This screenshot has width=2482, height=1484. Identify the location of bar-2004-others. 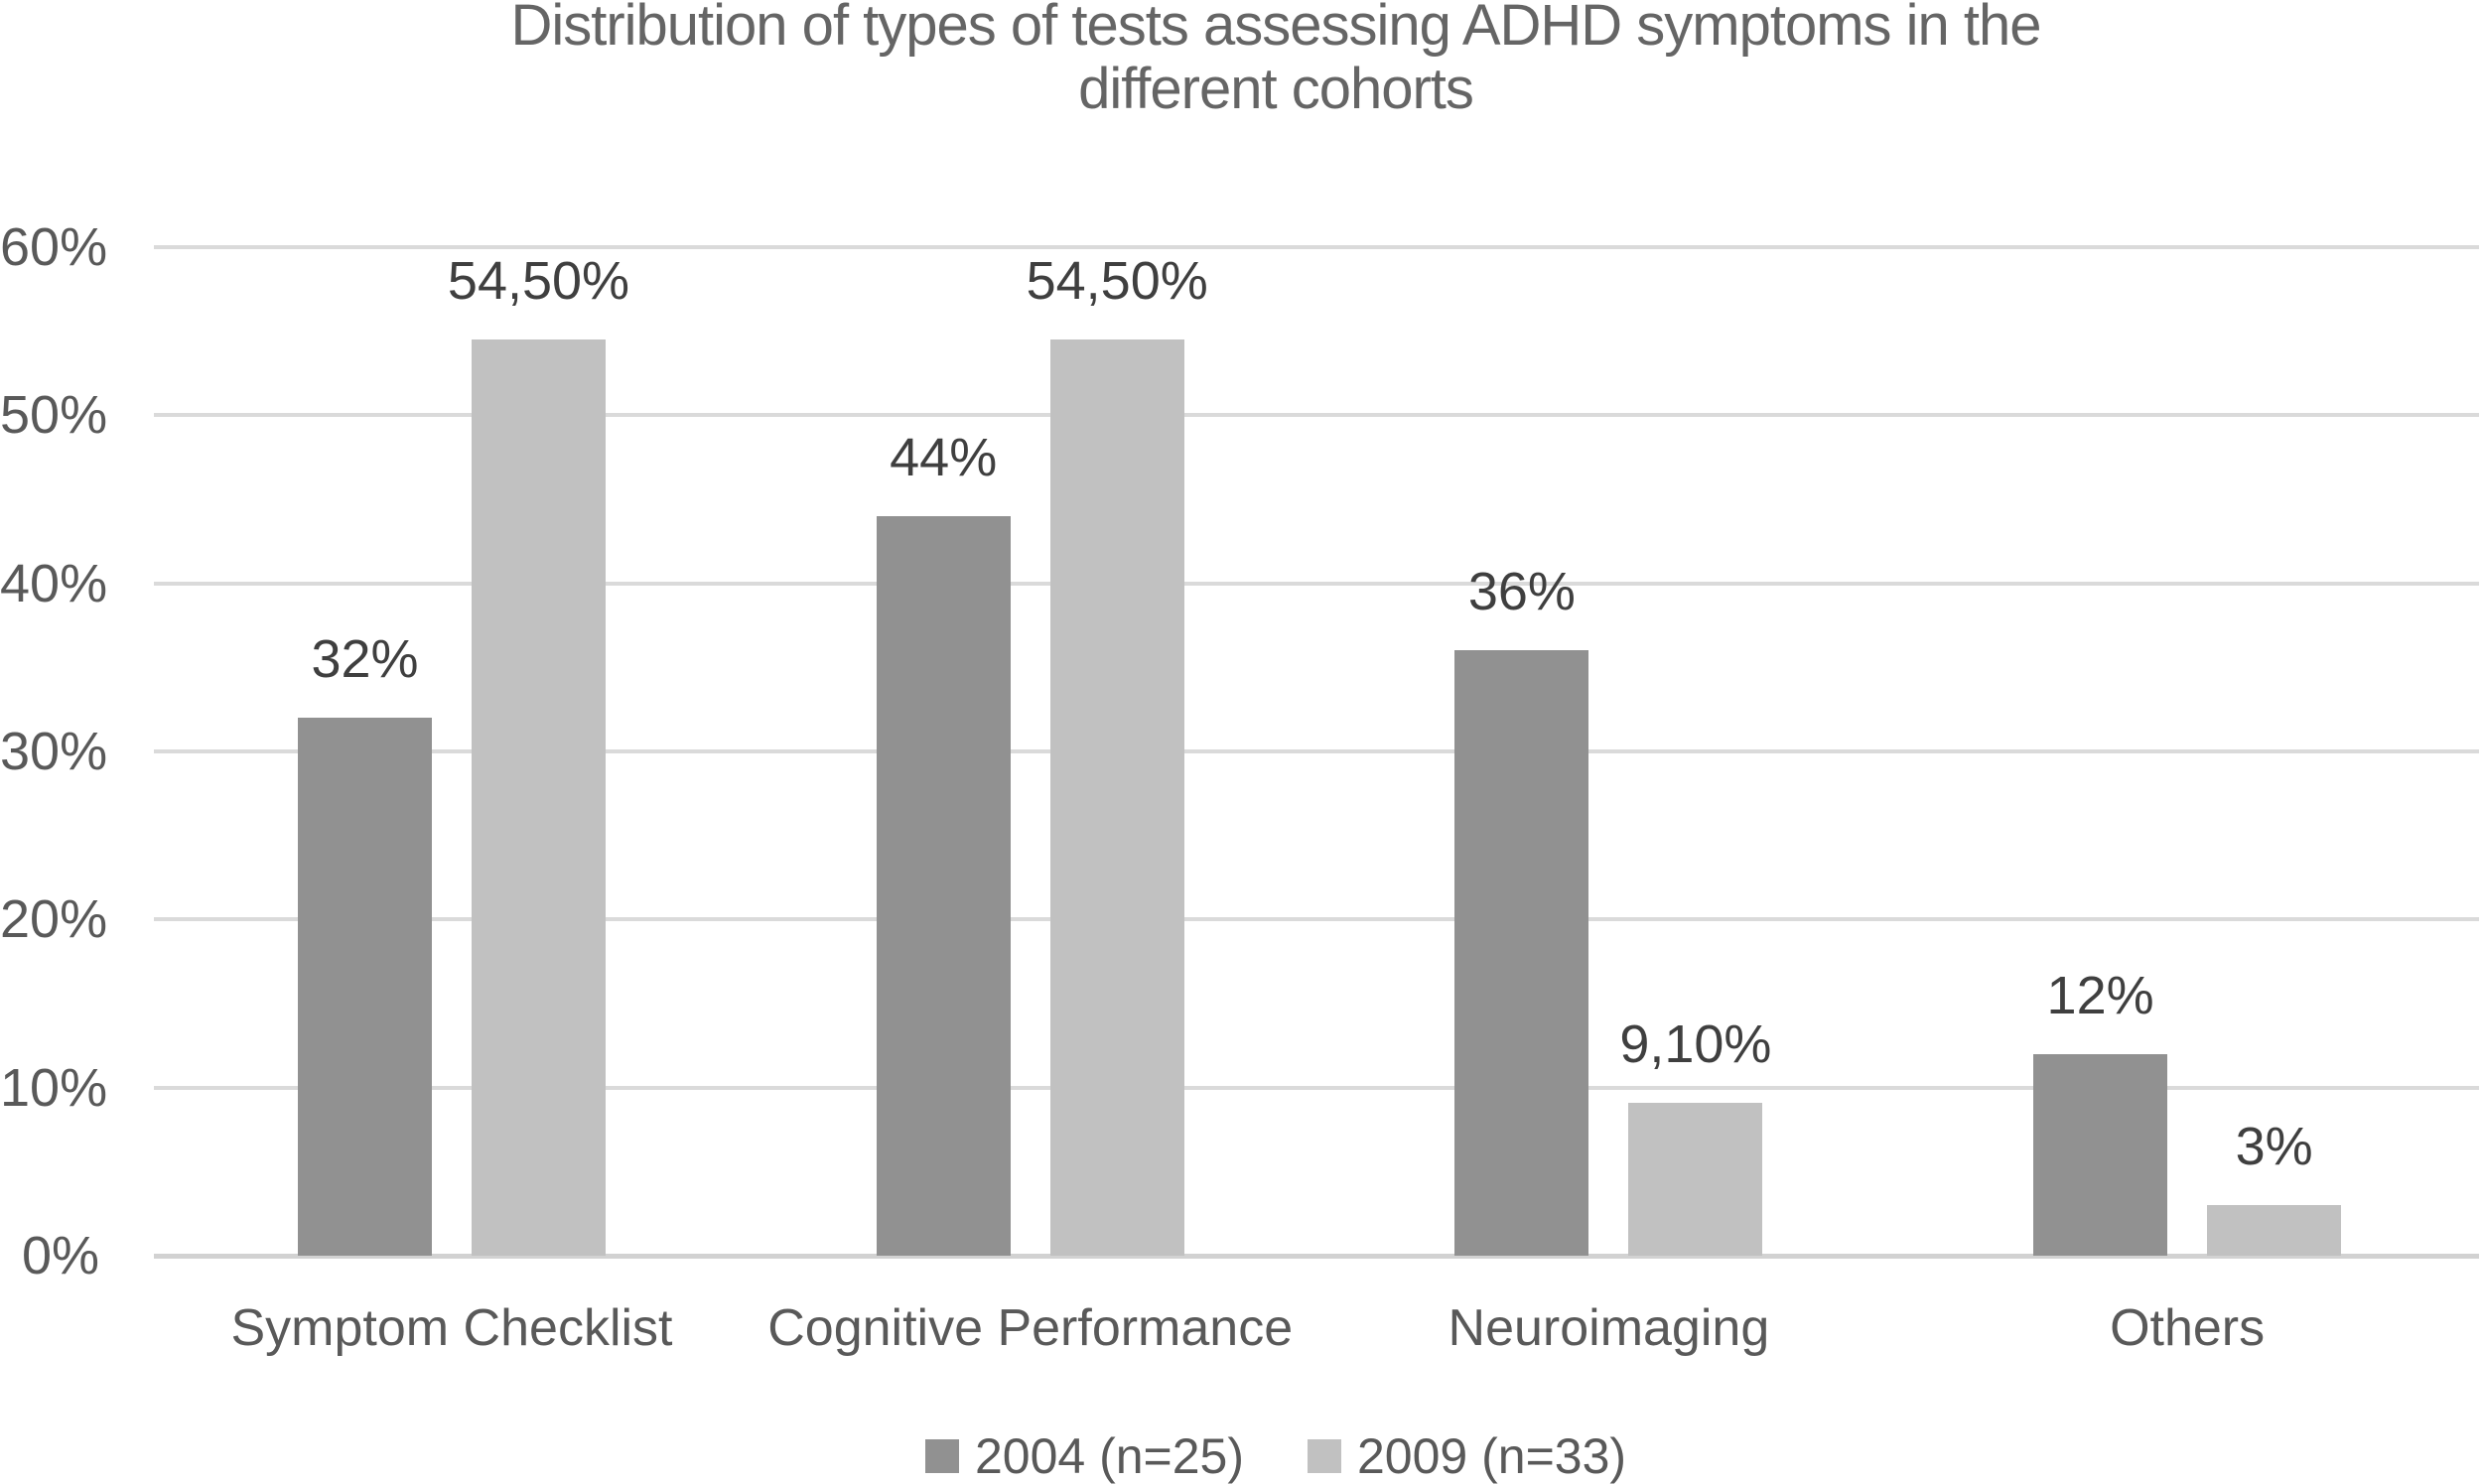
(2100, 1155).